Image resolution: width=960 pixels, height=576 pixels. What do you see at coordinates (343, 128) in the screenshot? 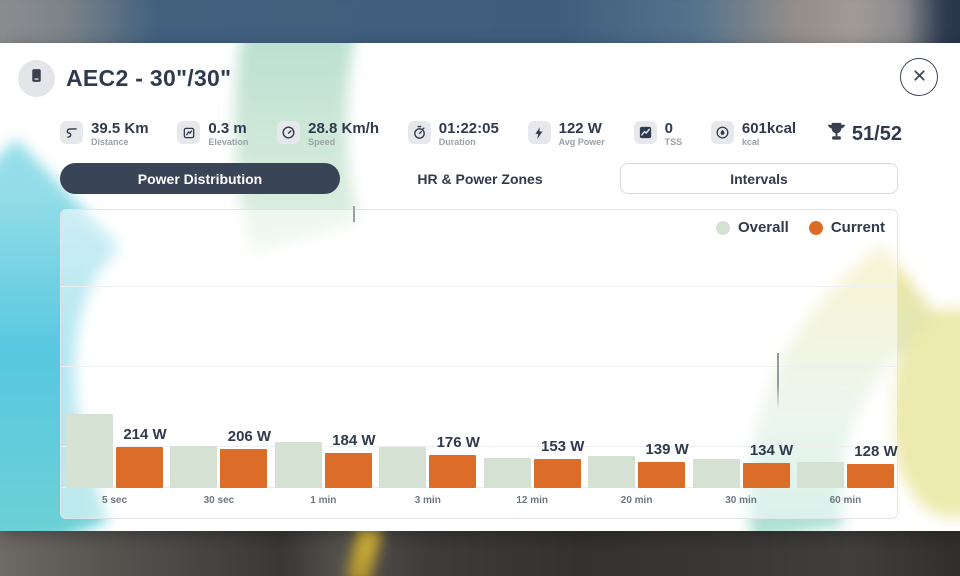
I see `stat-value: 28.8 Km/h` at bounding box center [343, 128].